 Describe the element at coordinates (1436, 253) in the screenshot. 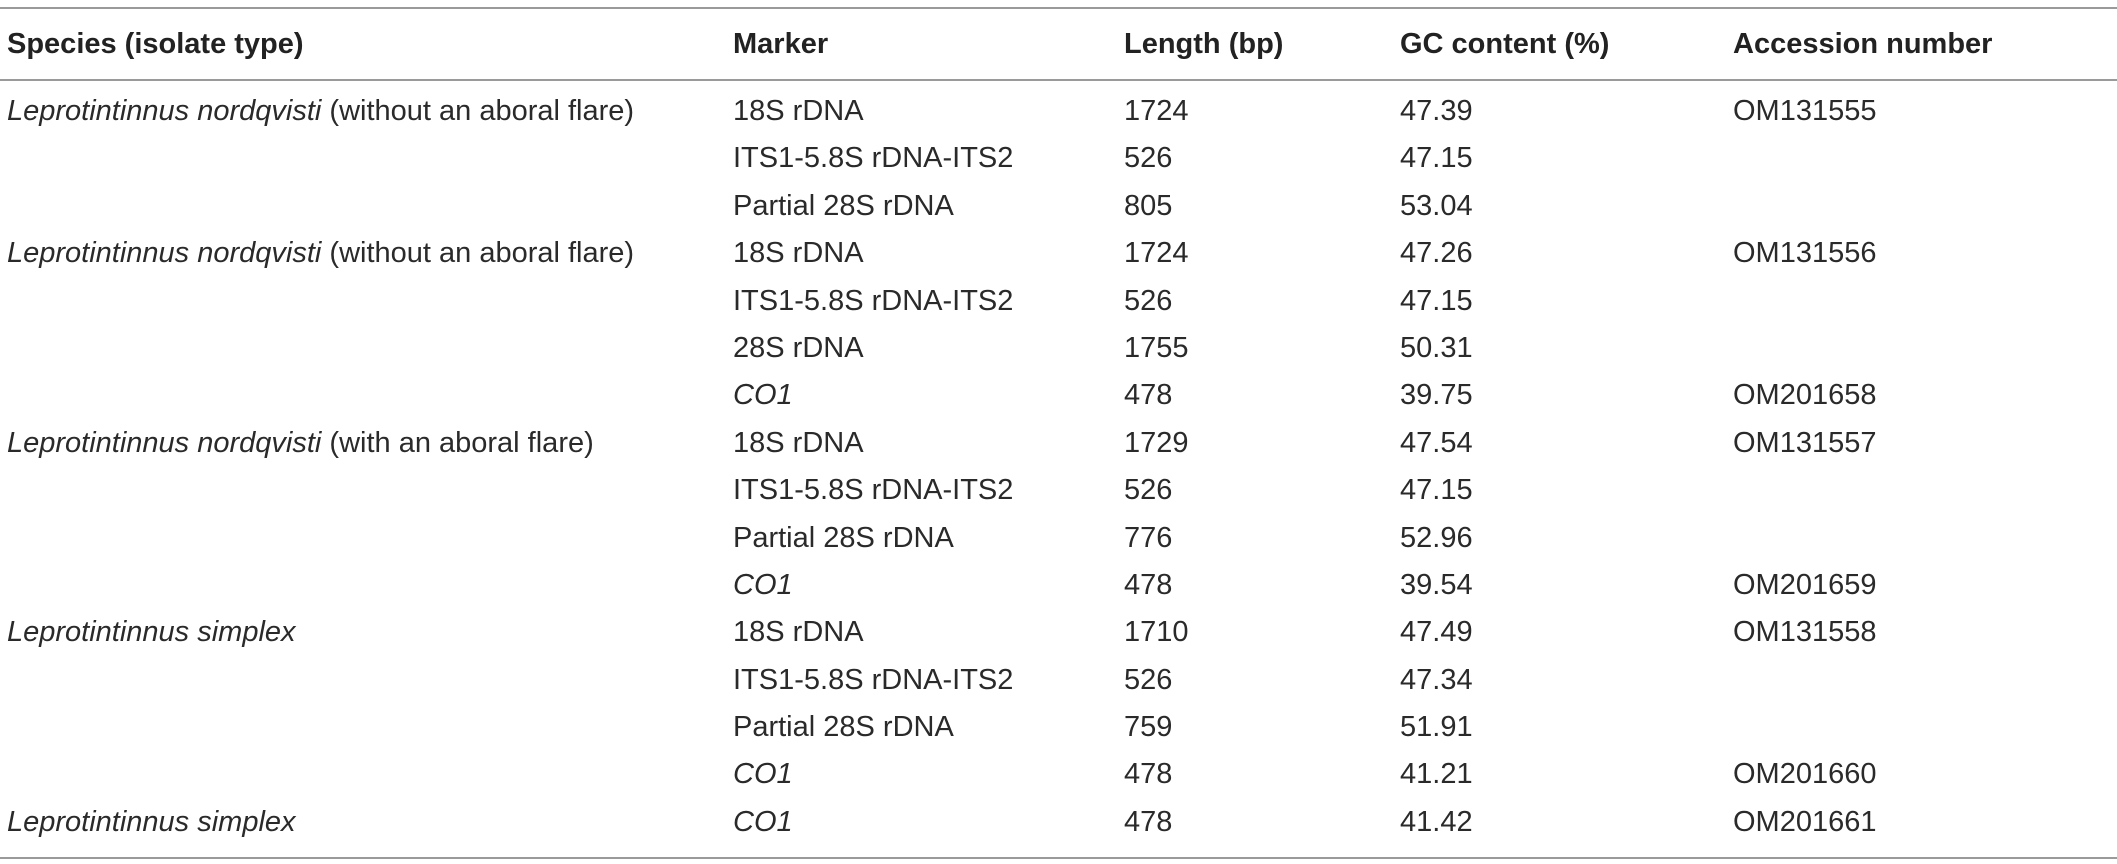

I see `gc-cell: 47.26` at that location.